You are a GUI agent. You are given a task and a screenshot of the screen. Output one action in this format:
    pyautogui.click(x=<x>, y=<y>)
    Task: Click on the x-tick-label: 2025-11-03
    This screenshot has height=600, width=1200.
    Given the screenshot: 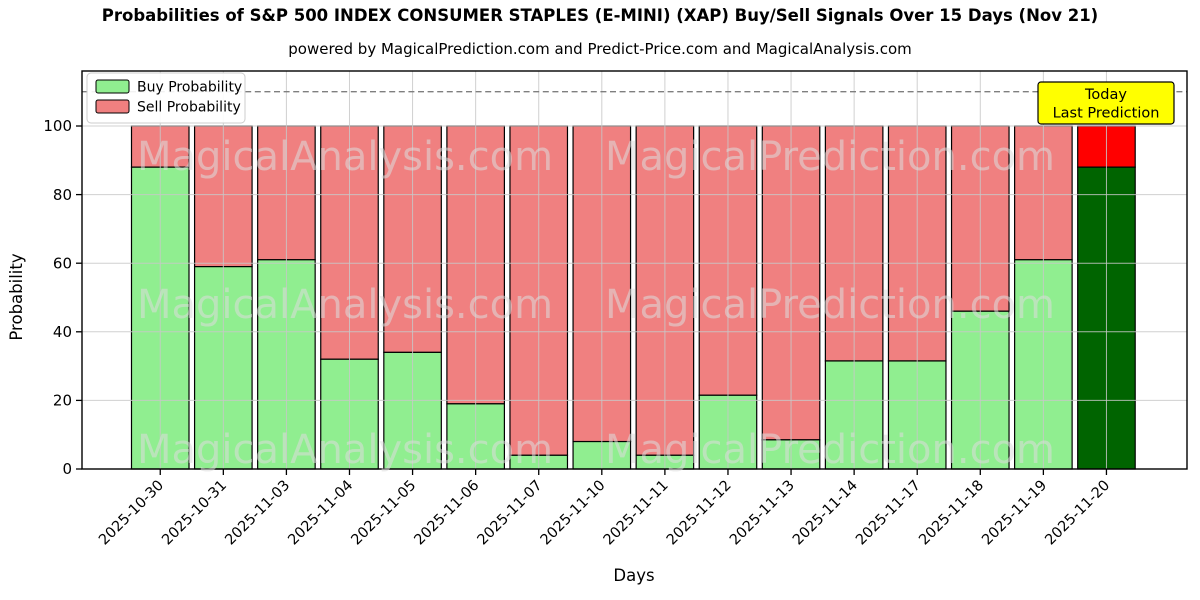 What is the action you would take?
    pyautogui.click(x=257, y=513)
    